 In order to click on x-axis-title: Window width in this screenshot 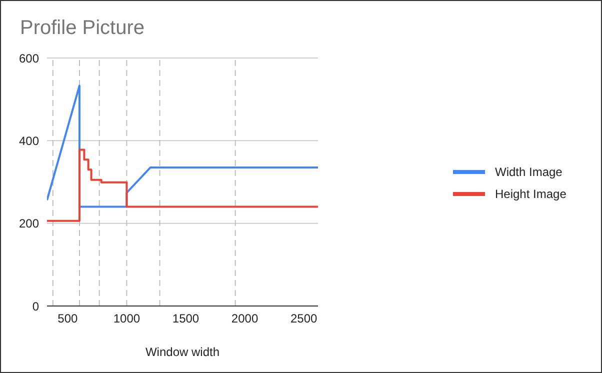, I will do `click(182, 352)`.